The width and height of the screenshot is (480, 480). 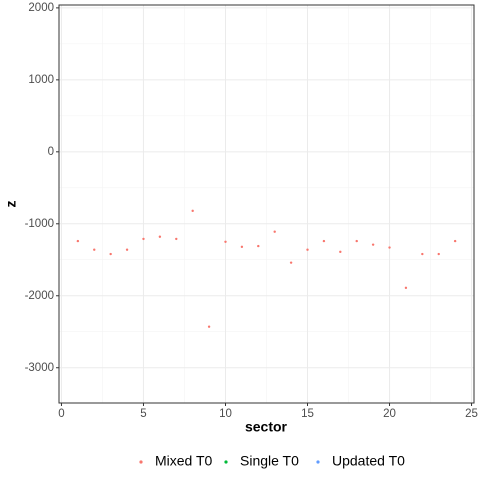 What do you see at coordinates (269, 461) in the screenshot?
I see `legend-text: Single T0` at bounding box center [269, 461].